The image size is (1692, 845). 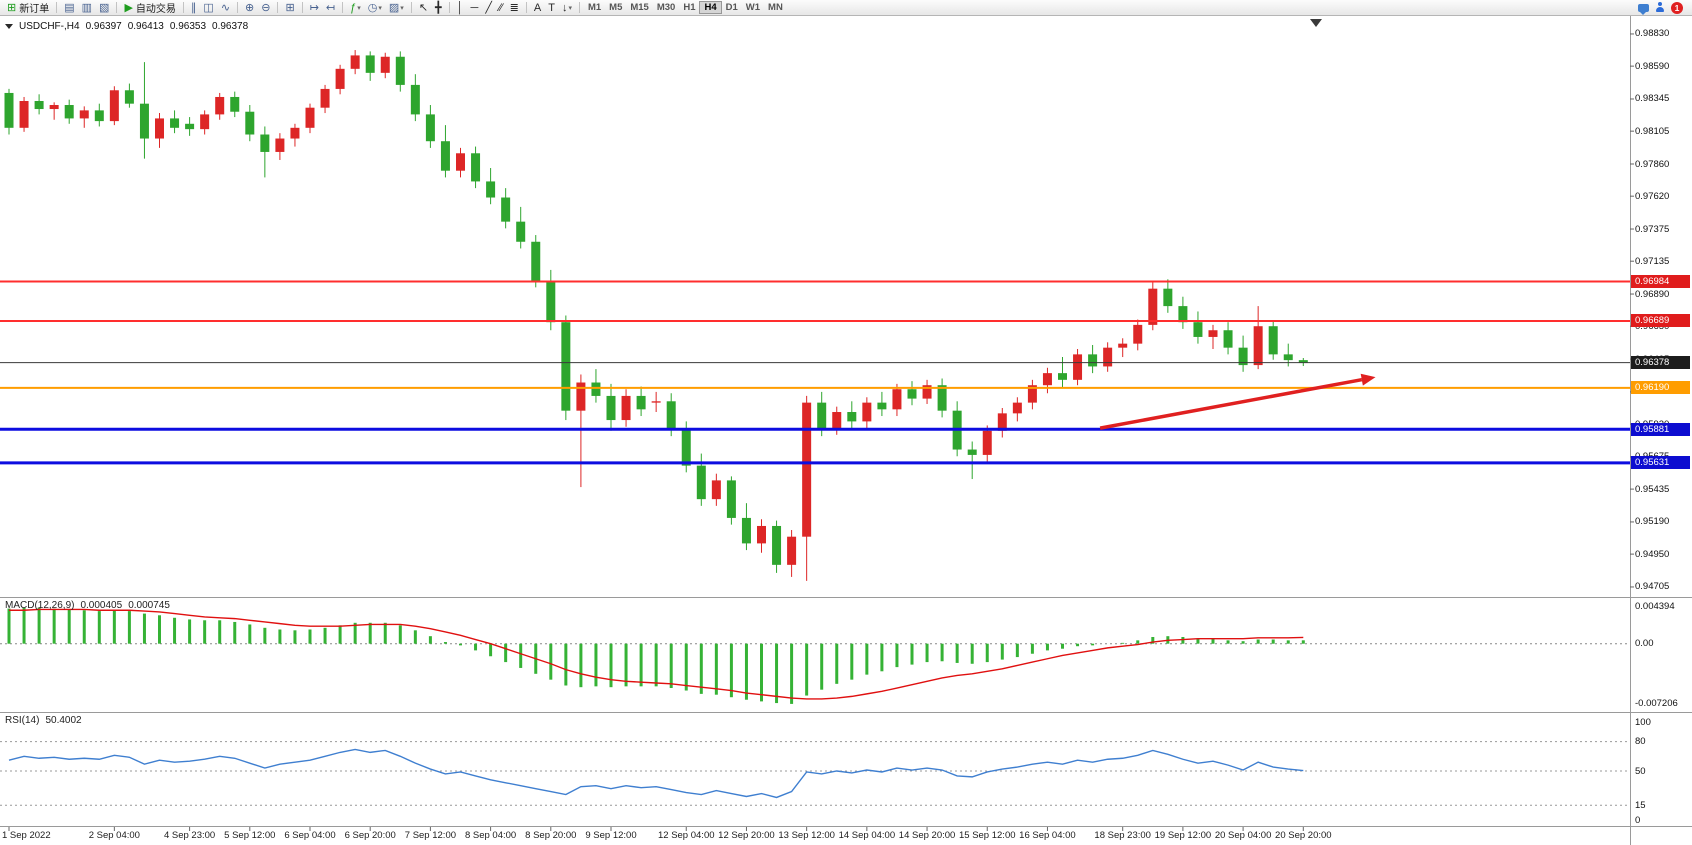 I want to click on candlestick-chart-button: ◫, so click(x=208, y=8).